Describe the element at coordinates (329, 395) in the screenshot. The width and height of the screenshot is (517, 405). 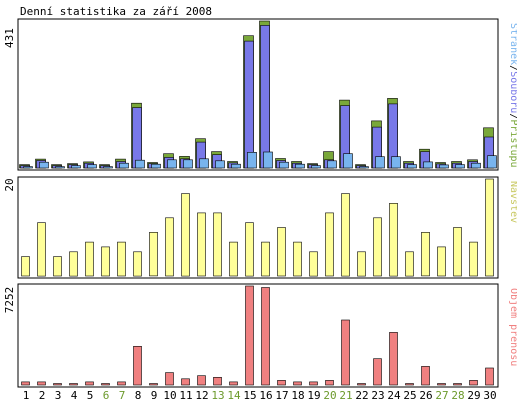
I see `x-tick-label: 20` at that location.